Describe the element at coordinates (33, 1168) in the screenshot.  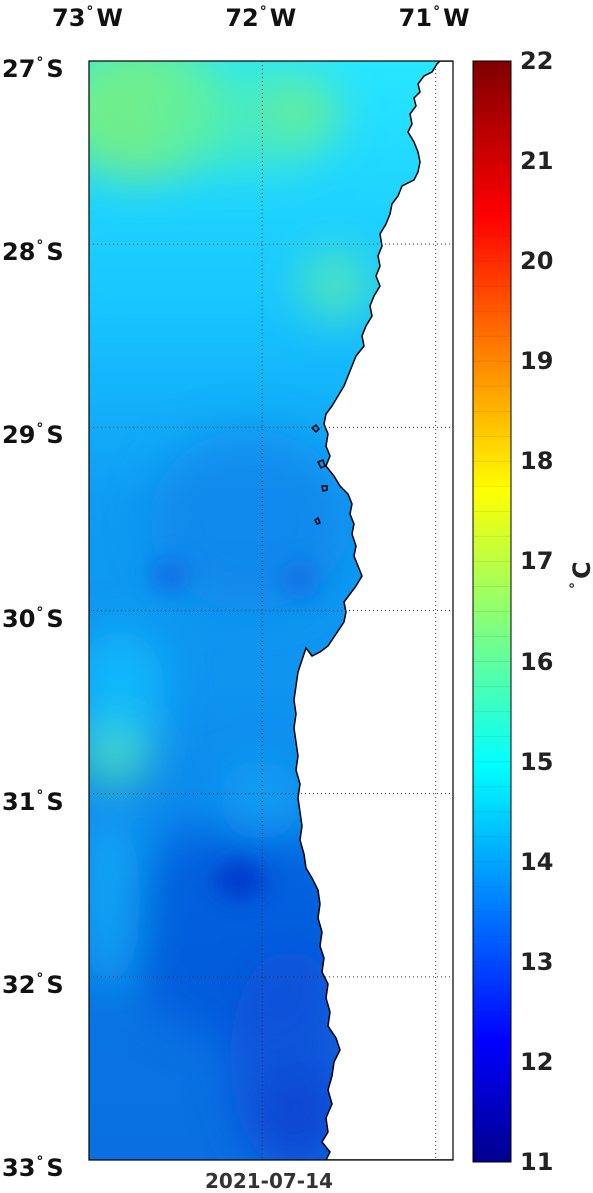
I see `lat-tick-label: 33° S` at that location.